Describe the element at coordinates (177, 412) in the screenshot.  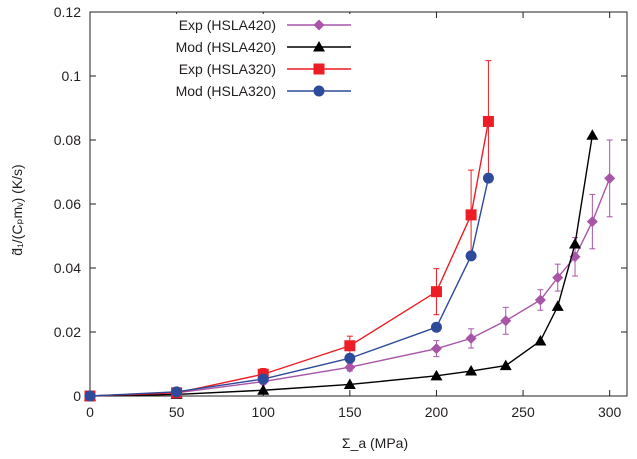
I see `x-tick-label: 50` at that location.